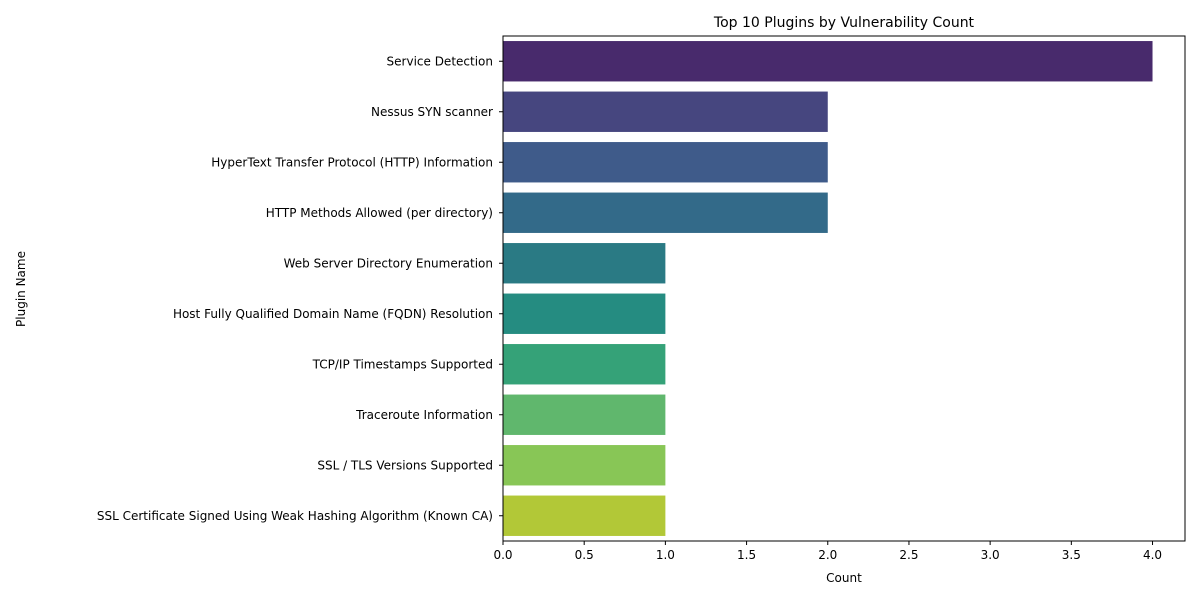 Image resolution: width=1200 pixels, height=600 pixels. I want to click on x-tick-label: 3.5, so click(1071, 555).